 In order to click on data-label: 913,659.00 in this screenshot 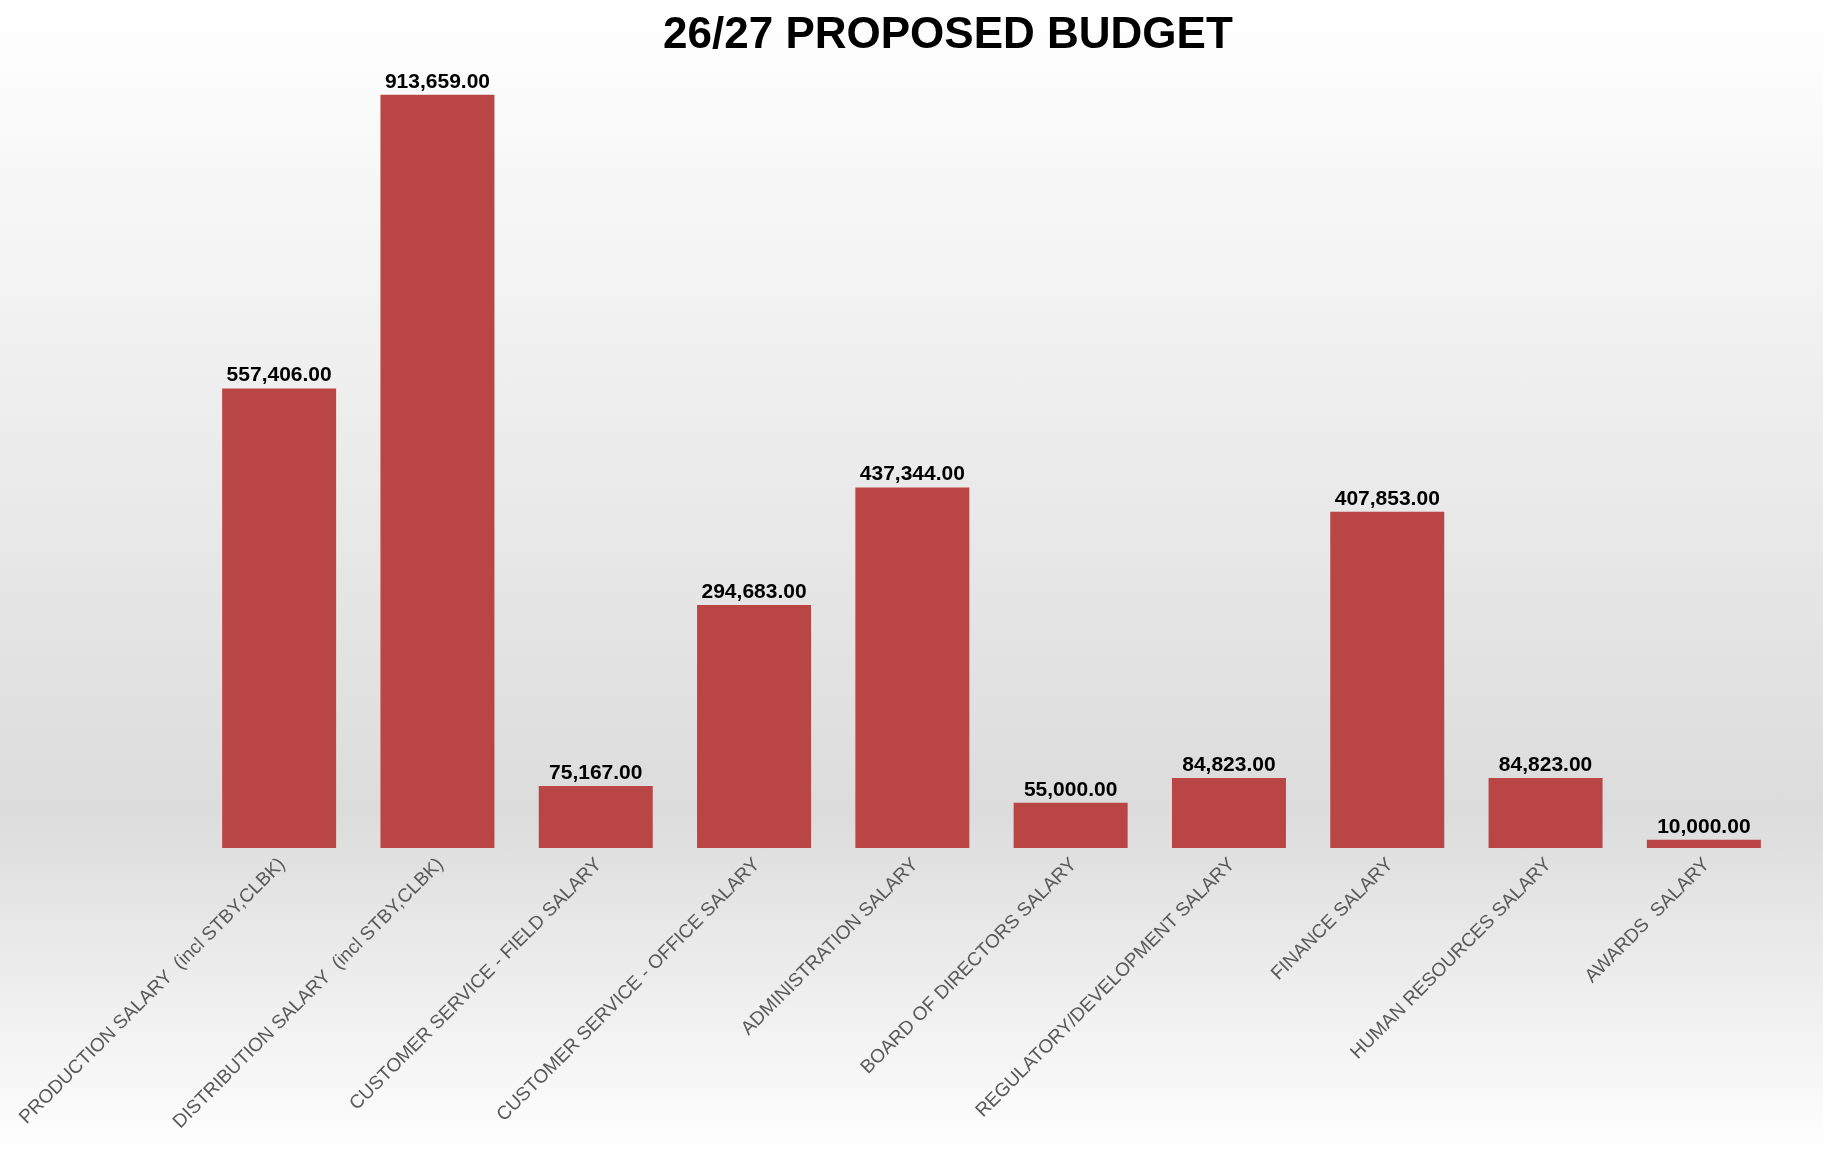, I will do `click(437, 80)`.